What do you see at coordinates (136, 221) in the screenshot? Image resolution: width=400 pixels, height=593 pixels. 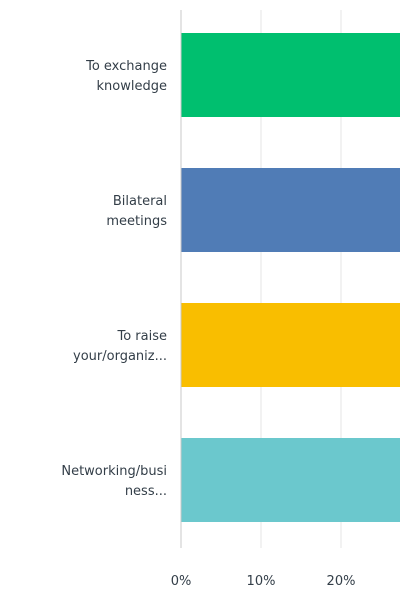 I see `category-label: meetings` at bounding box center [136, 221].